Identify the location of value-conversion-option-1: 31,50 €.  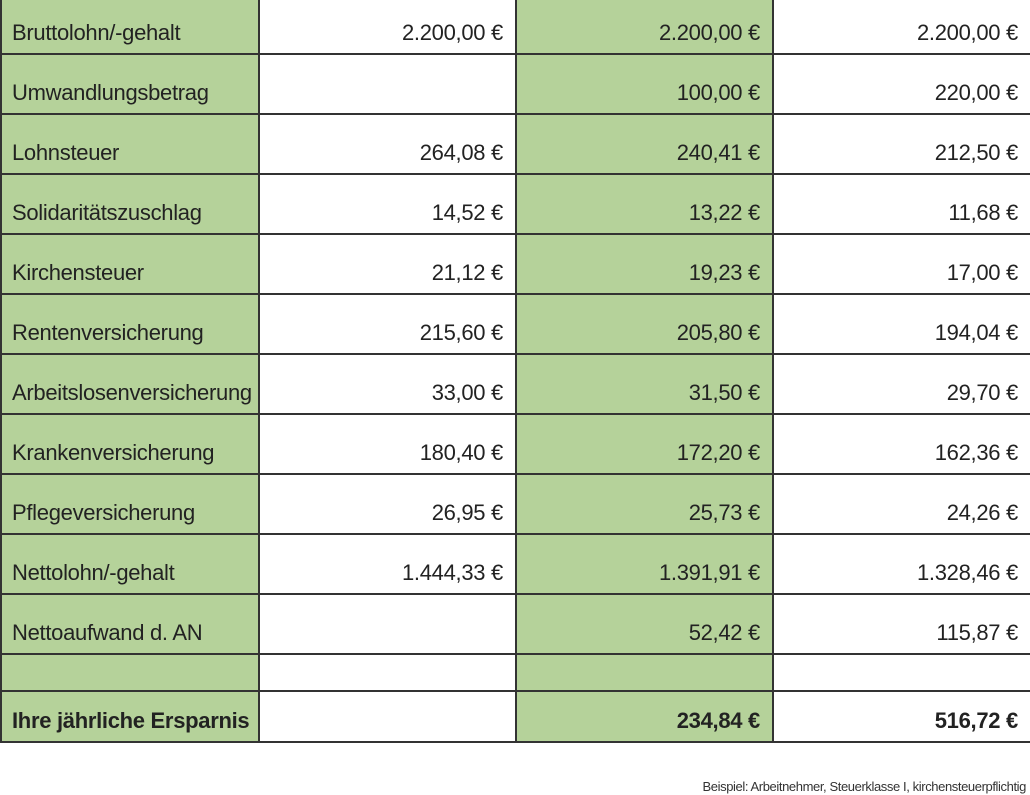
(644, 384).